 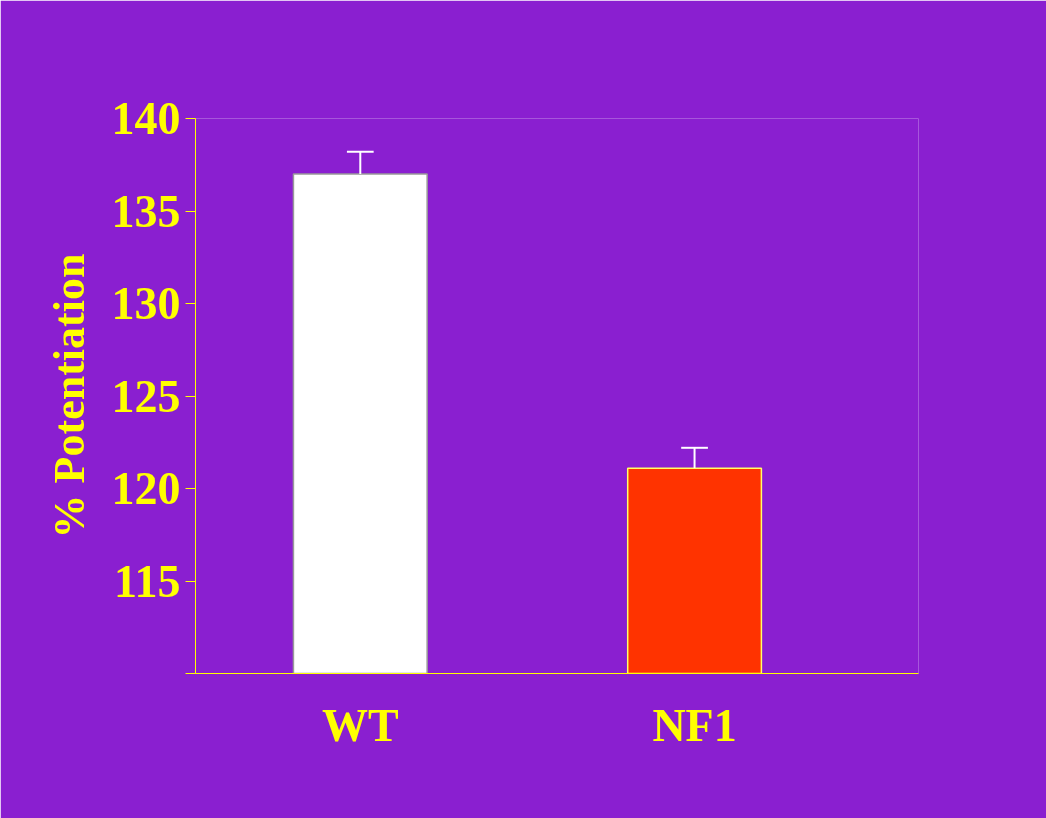 What do you see at coordinates (146, 396) in the screenshot?
I see `y-tick-label: 125` at bounding box center [146, 396].